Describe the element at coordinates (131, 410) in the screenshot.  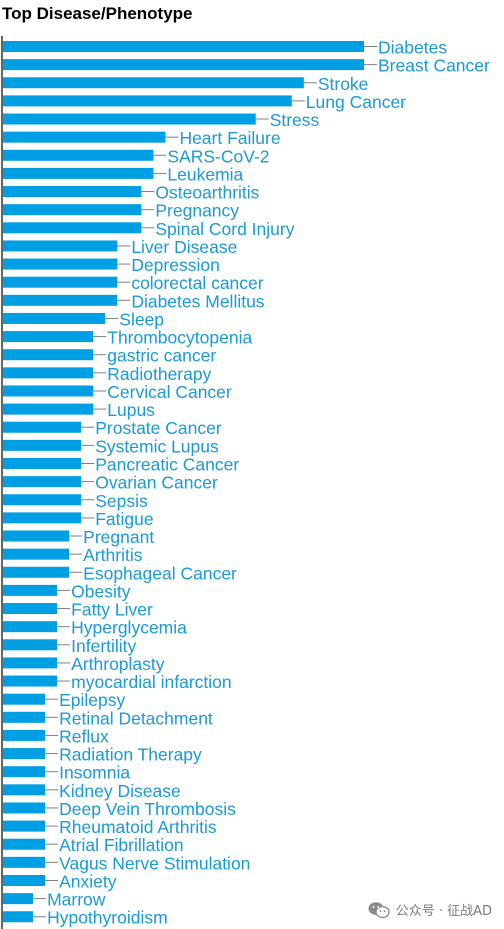
I see `bar-label: Lupus` at that location.